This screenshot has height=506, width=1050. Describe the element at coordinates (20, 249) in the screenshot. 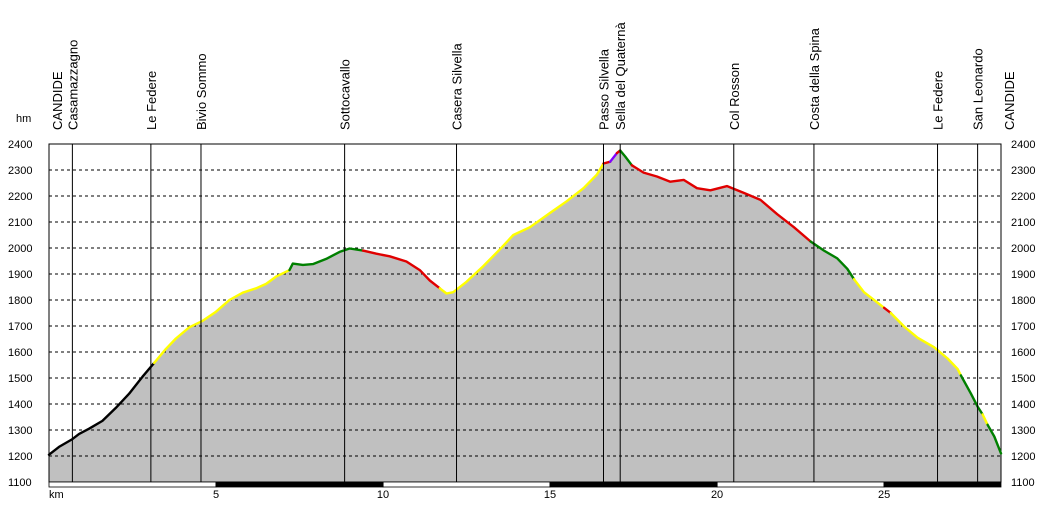

I see `y-tick-left: 2000` at that location.